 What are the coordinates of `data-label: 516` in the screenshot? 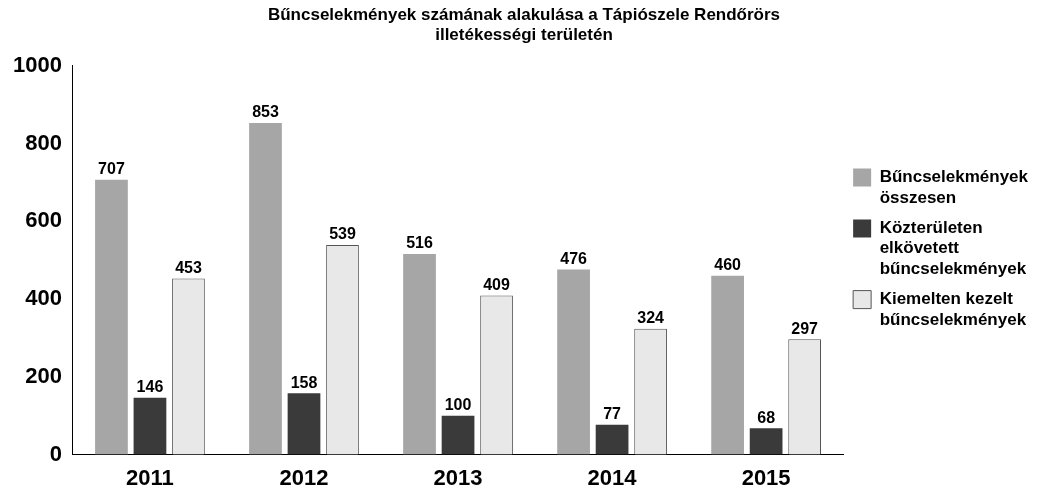 It's located at (419, 243).